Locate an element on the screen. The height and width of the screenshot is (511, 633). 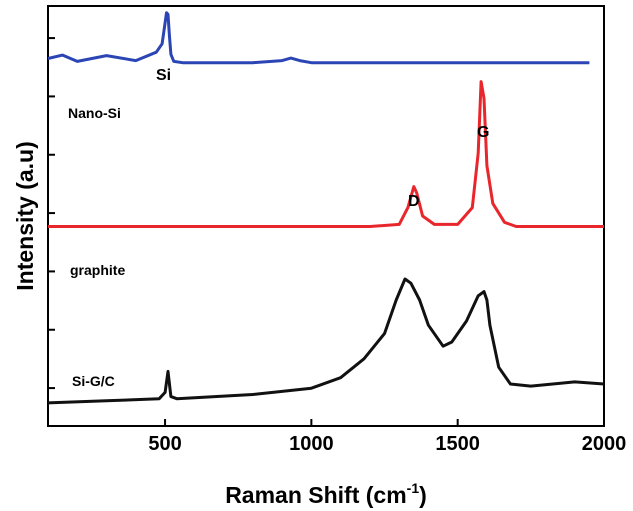
x-axis-title: Raman Shift (cm-1) is located at coordinates (326, 494).